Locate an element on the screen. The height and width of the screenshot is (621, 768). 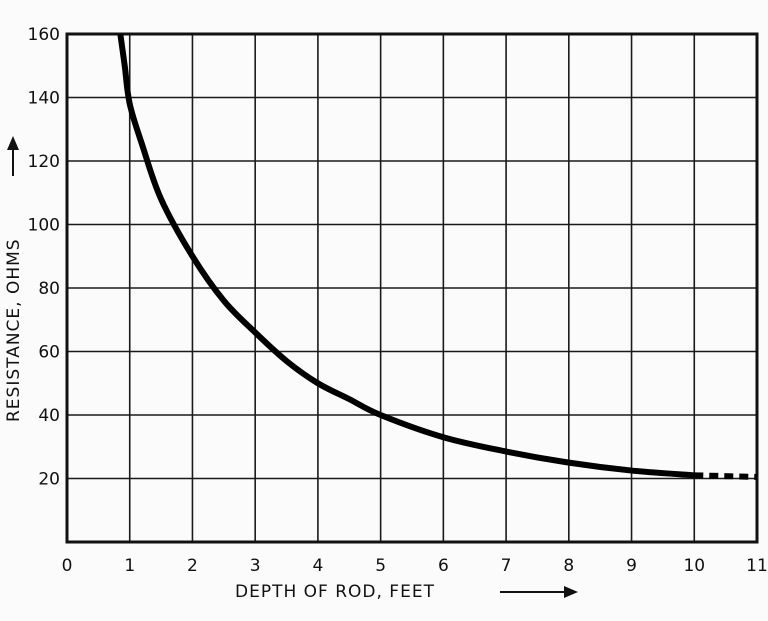
x-tick-label: 11 is located at coordinates (757, 566).